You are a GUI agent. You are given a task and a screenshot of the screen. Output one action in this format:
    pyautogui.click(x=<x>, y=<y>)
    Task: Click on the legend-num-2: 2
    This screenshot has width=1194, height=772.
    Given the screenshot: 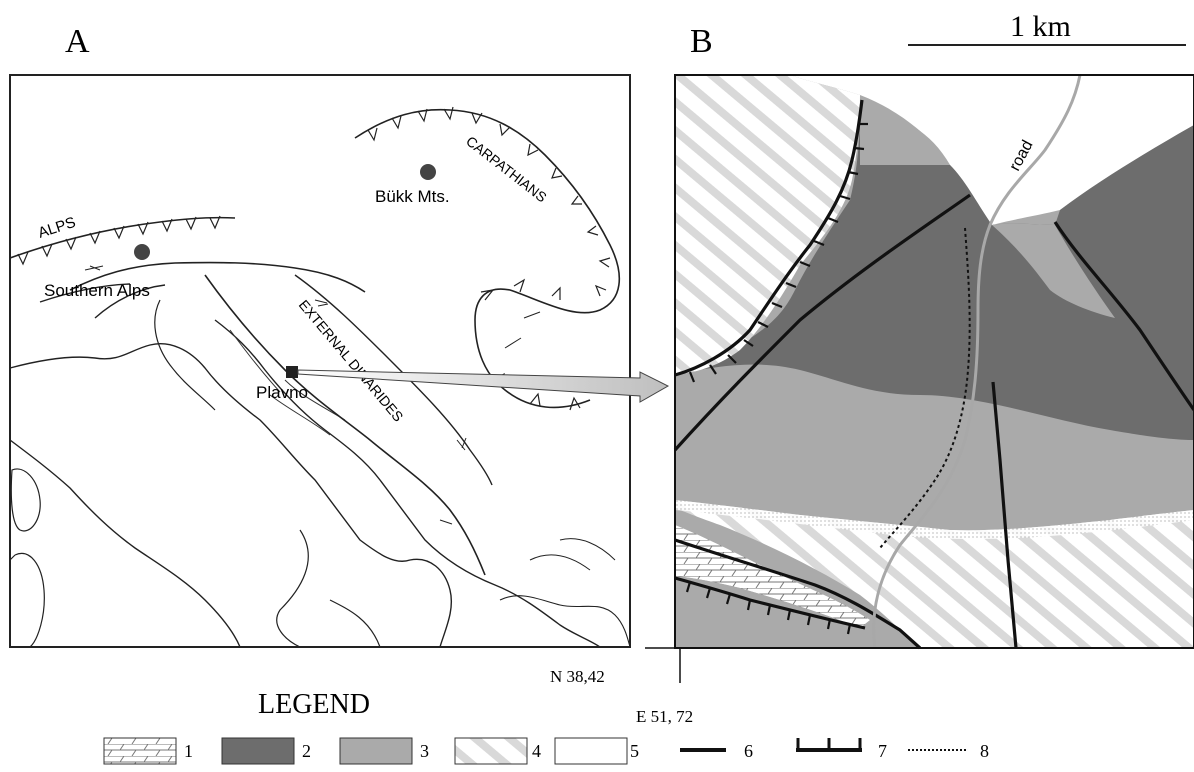 What is the action you would take?
    pyautogui.click(x=306, y=751)
    